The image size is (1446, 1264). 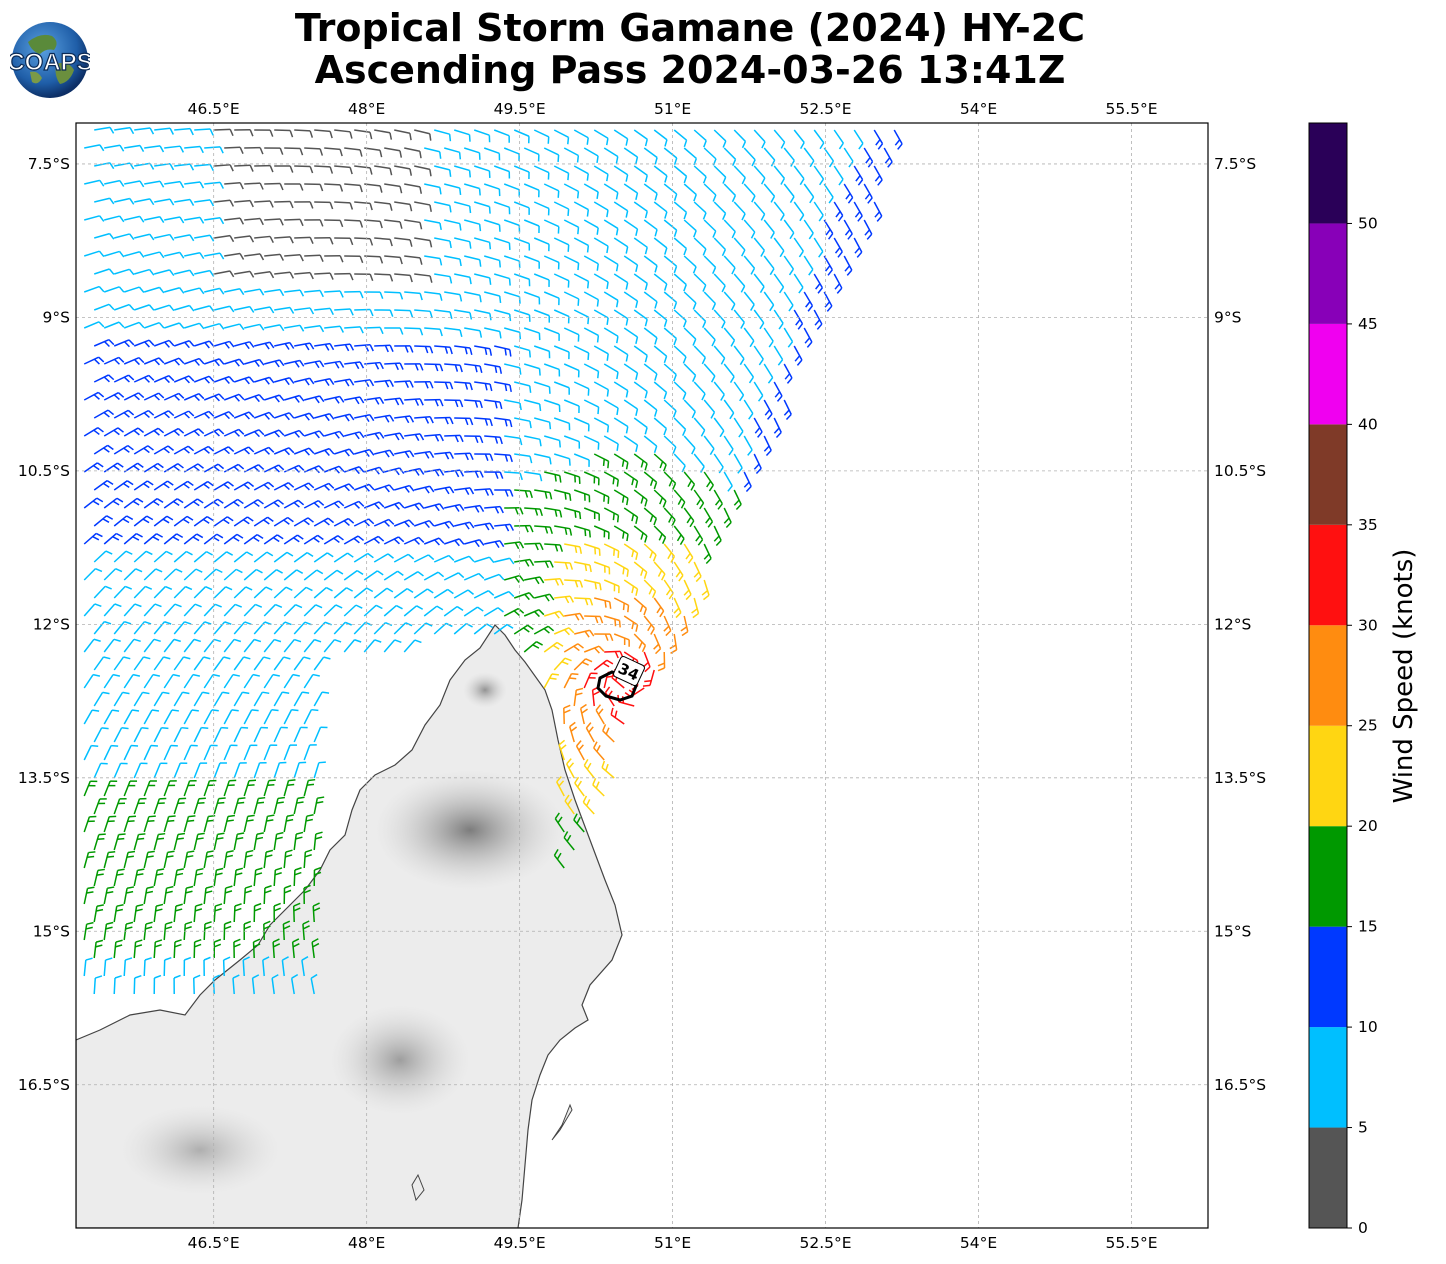 I want to click on lat-tick-label-left: 16.5°S, so click(x=44, y=1085).